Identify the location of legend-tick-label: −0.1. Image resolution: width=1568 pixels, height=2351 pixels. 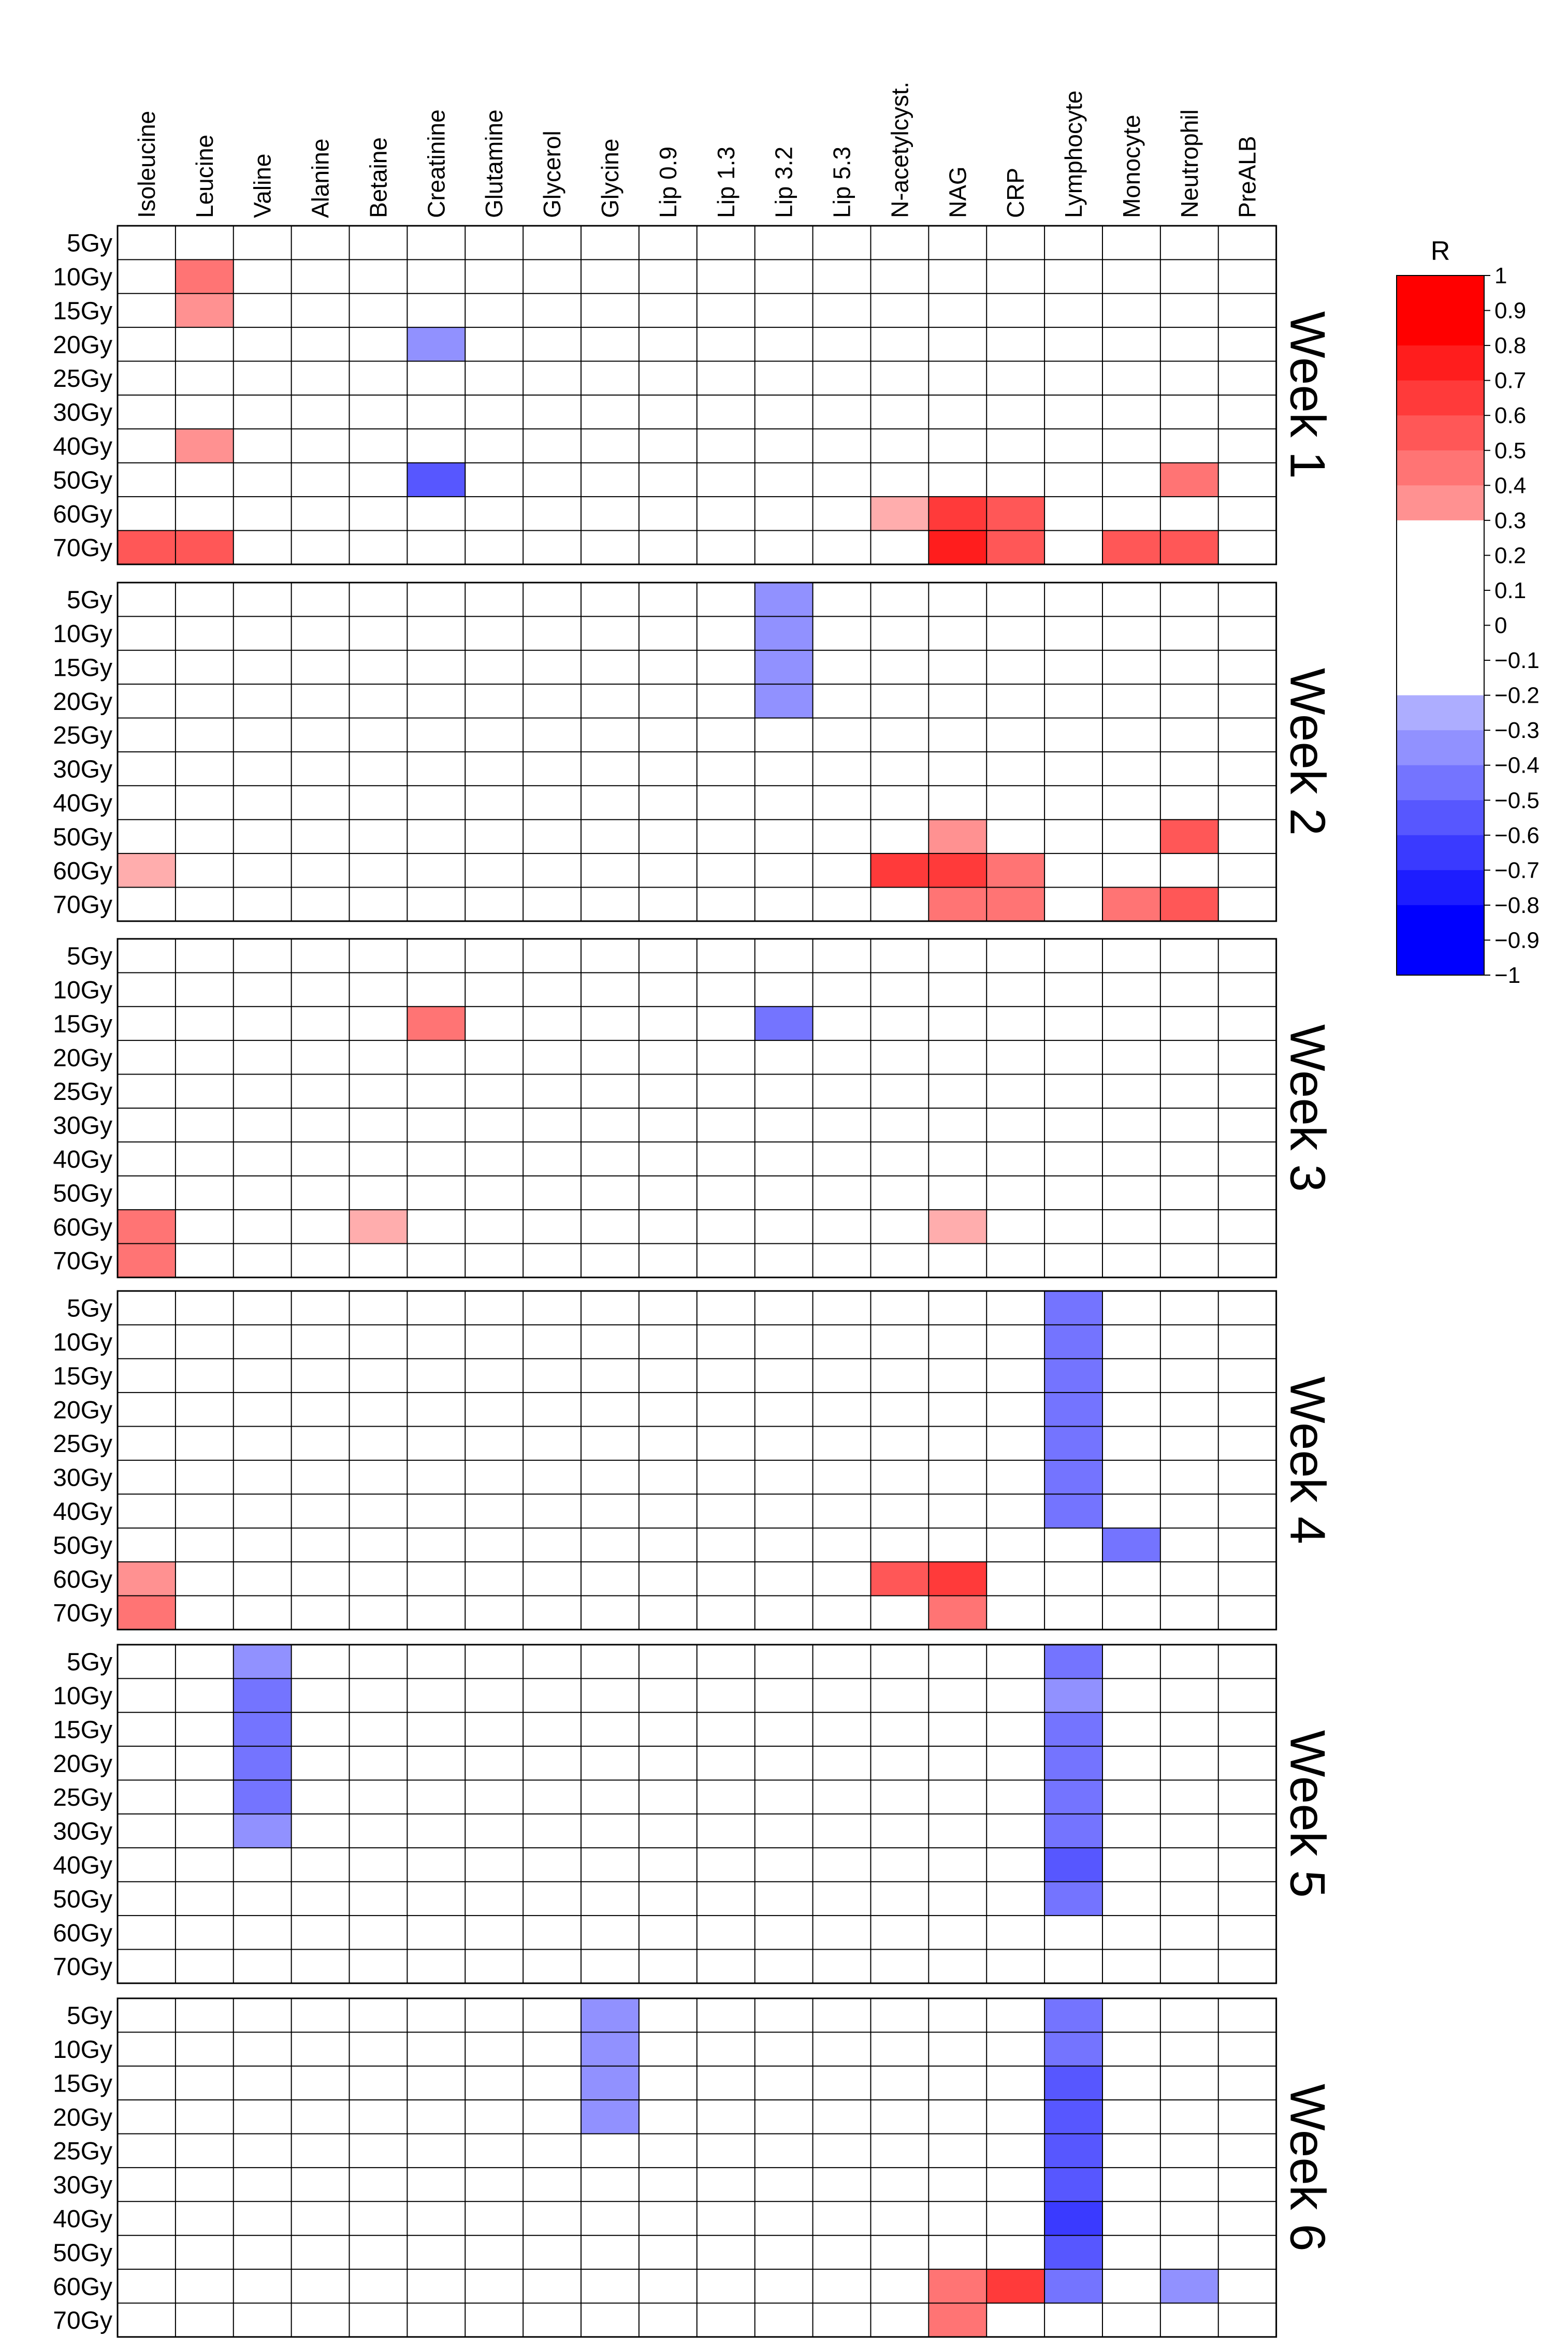
(1517, 660).